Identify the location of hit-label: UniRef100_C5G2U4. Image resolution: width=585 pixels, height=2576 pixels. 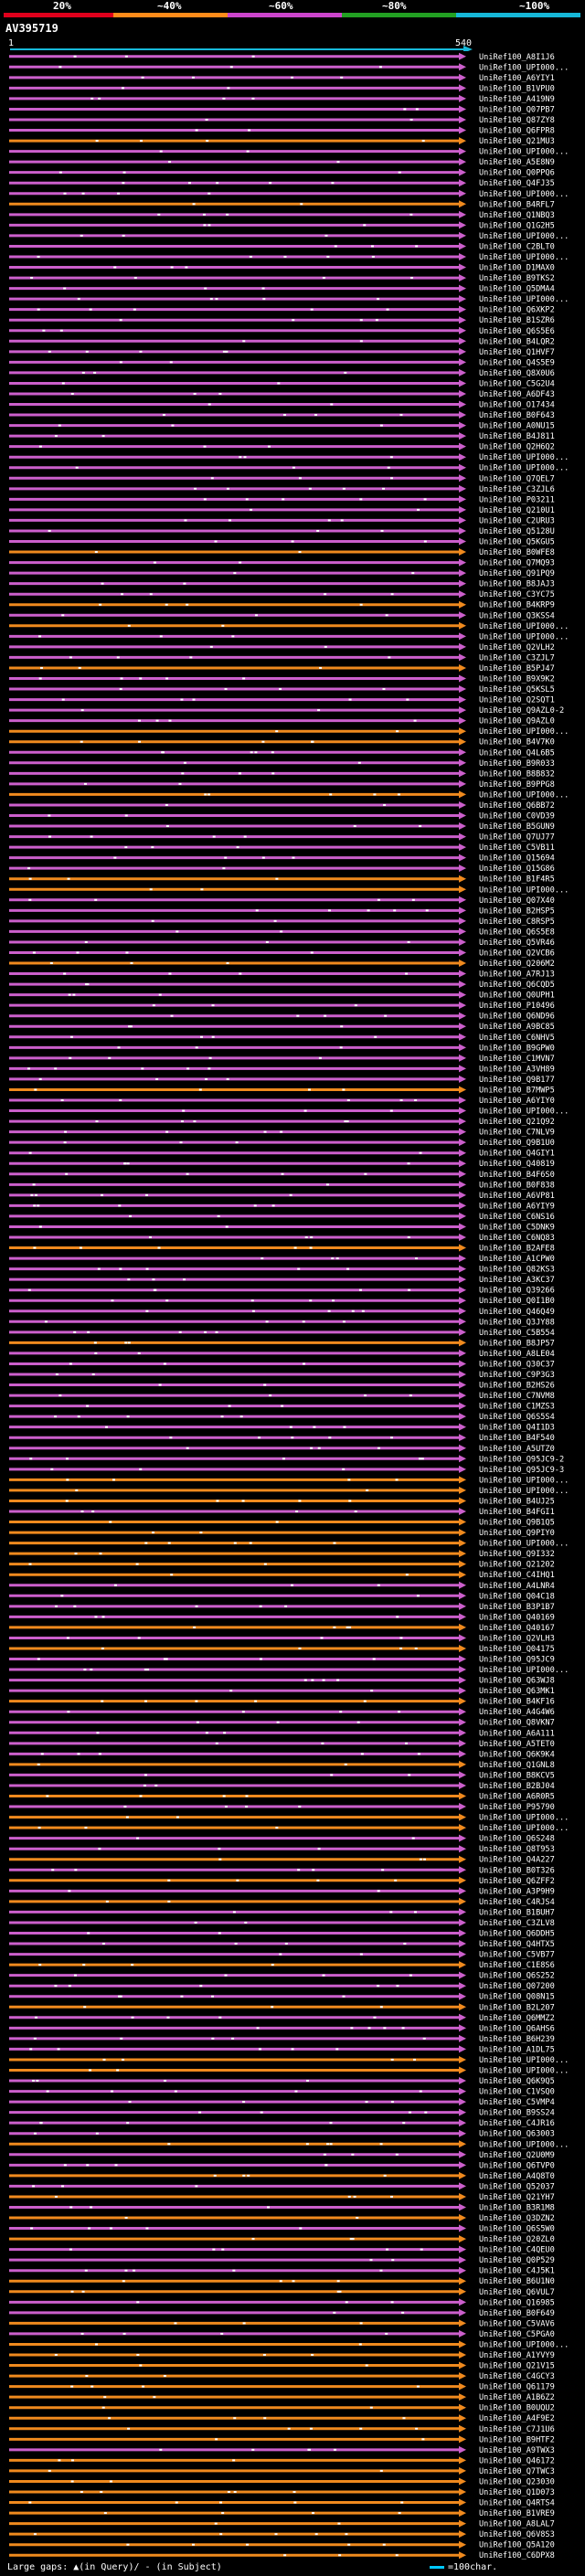
(517, 383).